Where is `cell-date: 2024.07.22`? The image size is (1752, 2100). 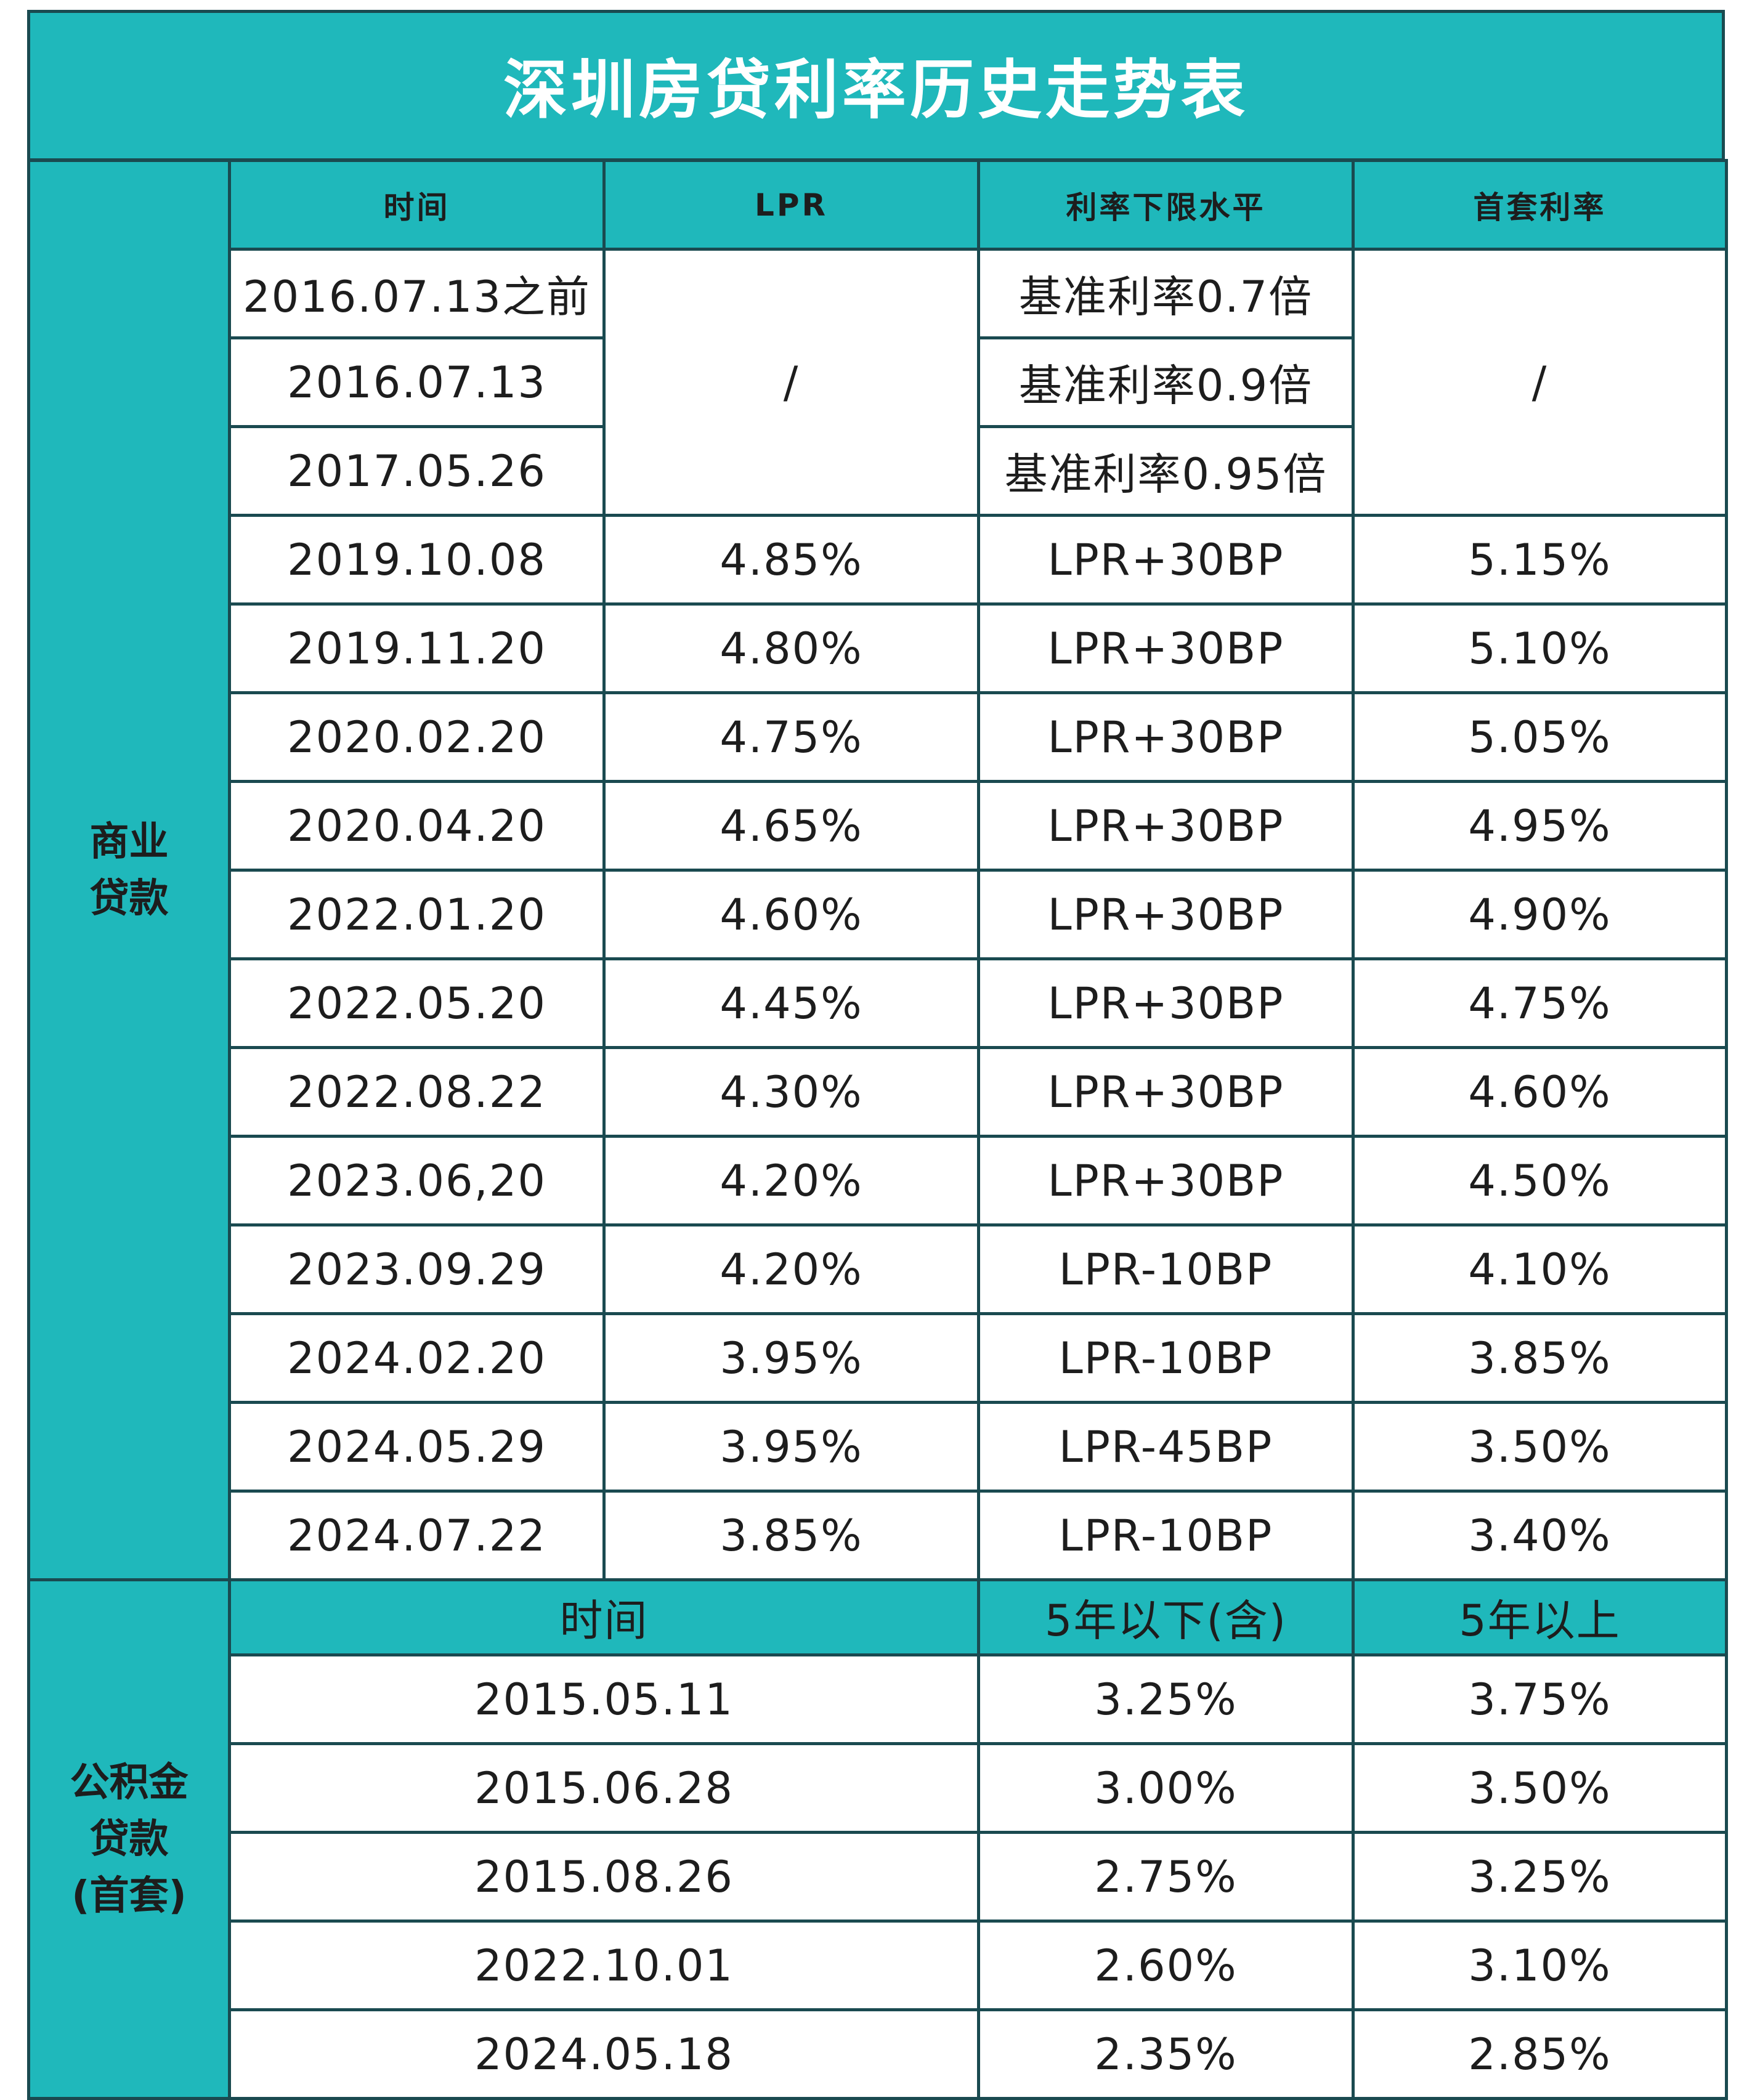 cell-date: 2024.07.22 is located at coordinates (417, 1535).